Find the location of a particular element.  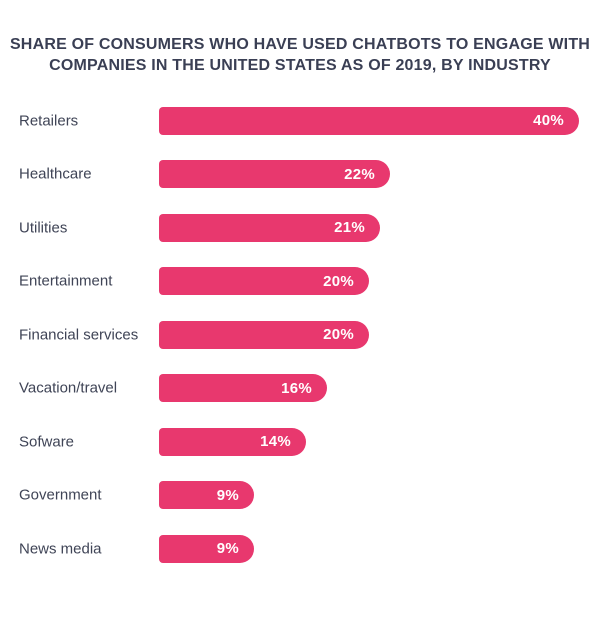

bar-entertainment: 20% is located at coordinates (264, 281).